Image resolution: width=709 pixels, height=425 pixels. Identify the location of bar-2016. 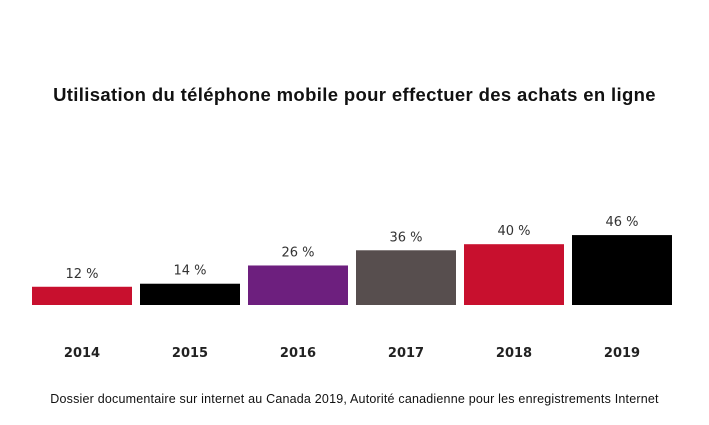
(298, 285).